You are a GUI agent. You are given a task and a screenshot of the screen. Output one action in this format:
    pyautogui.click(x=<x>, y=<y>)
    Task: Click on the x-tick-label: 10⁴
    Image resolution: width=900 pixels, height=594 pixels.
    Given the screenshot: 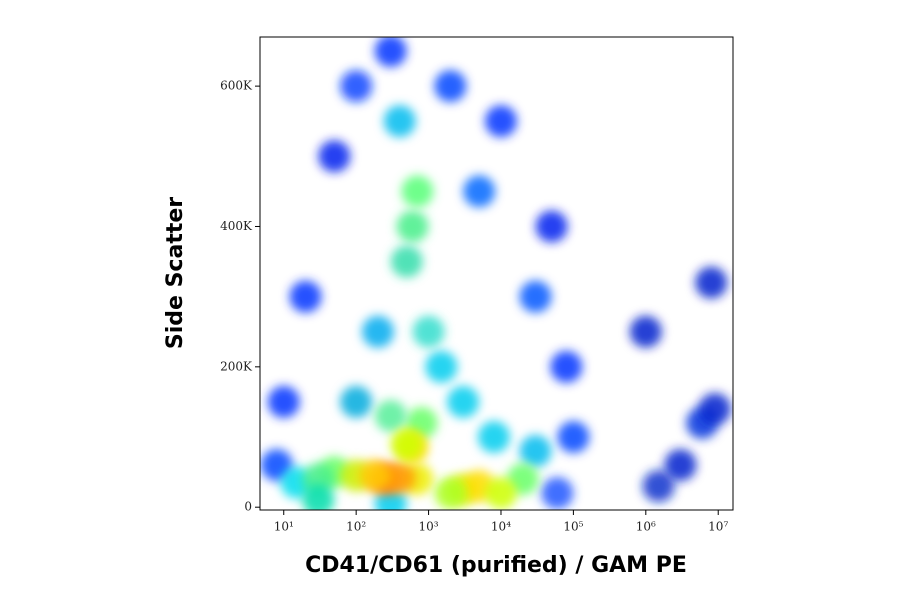 What is the action you would take?
    pyautogui.click(x=501, y=527)
    